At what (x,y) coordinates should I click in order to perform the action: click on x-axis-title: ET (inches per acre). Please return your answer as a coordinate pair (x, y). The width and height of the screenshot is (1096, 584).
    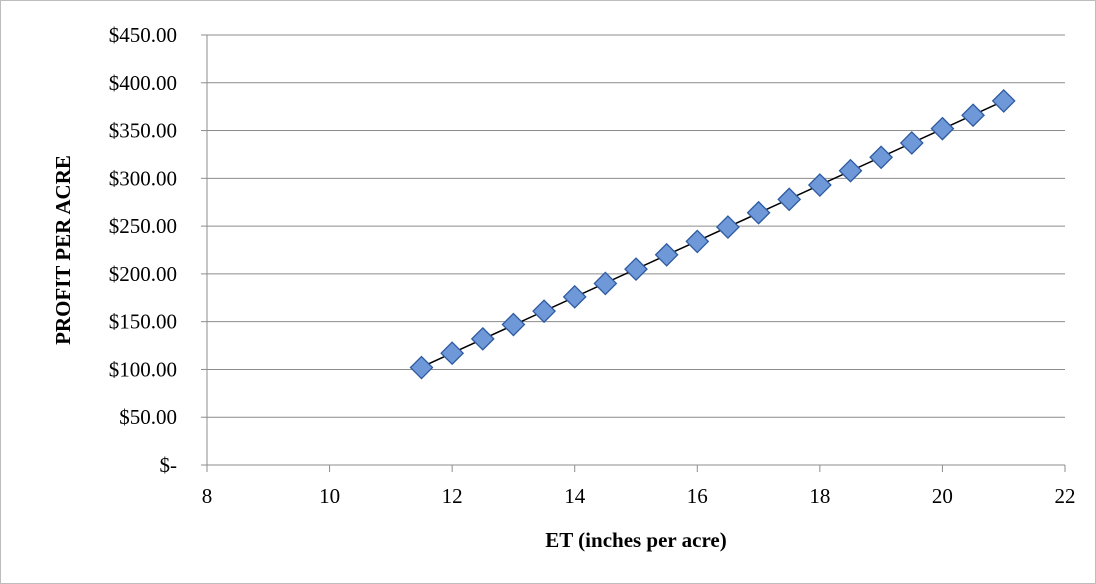
    Looking at the image, I should click on (635, 540).